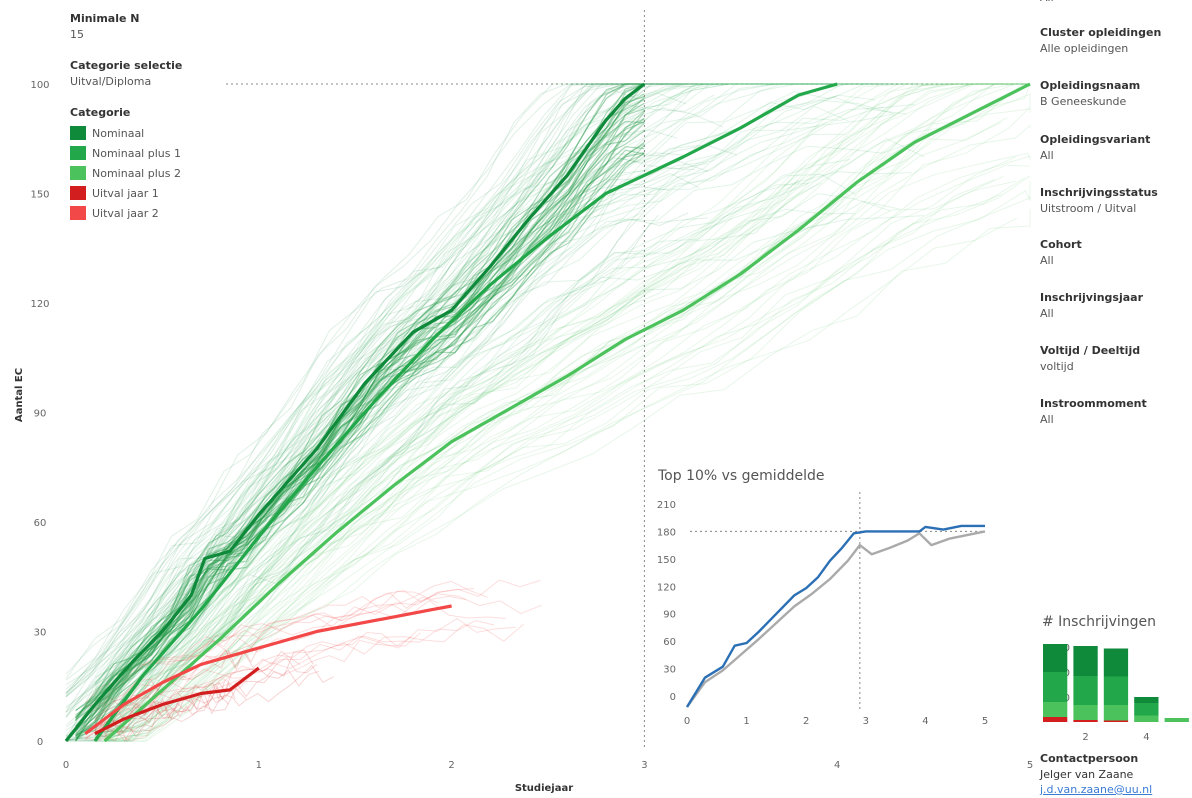  Describe the element at coordinates (78, 173) in the screenshot. I see `legend-swatch` at that location.